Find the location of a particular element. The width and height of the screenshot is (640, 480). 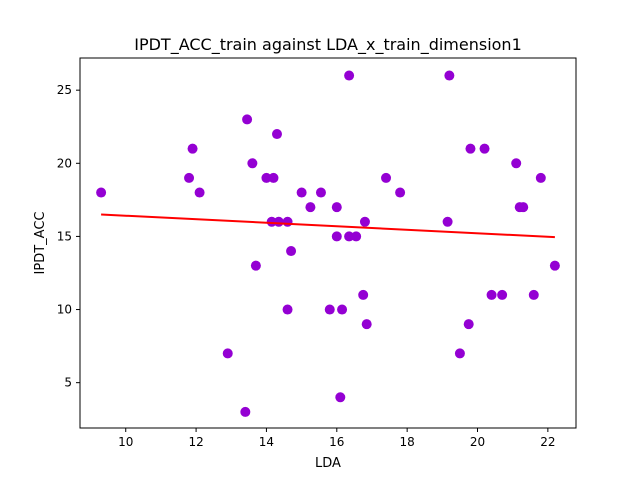

x-tick-label: 18 is located at coordinates (407, 442).